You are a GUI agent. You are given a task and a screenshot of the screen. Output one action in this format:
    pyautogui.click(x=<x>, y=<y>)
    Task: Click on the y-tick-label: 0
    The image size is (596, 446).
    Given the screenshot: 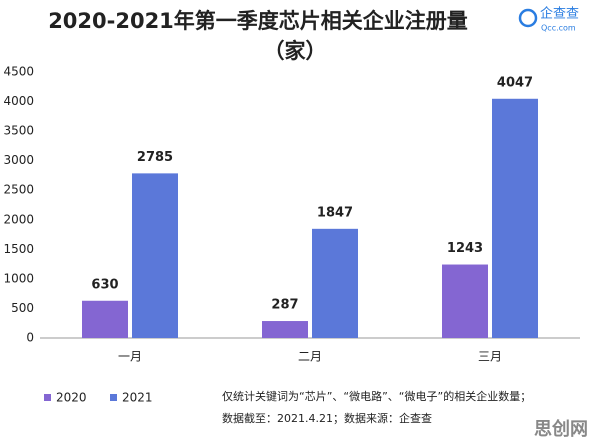 What is the action you would take?
    pyautogui.click(x=30, y=338)
    